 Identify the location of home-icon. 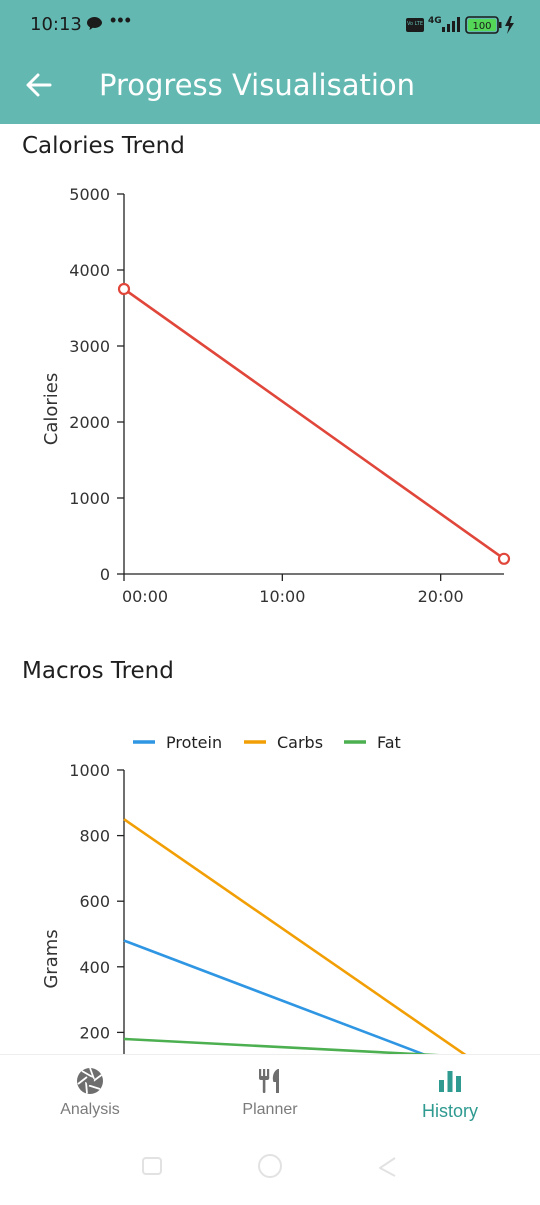
(270, 1166).